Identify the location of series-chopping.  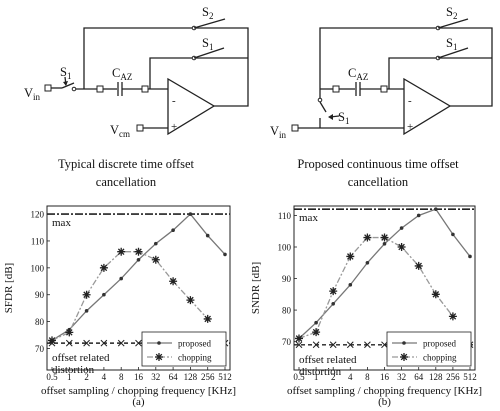
(376, 288).